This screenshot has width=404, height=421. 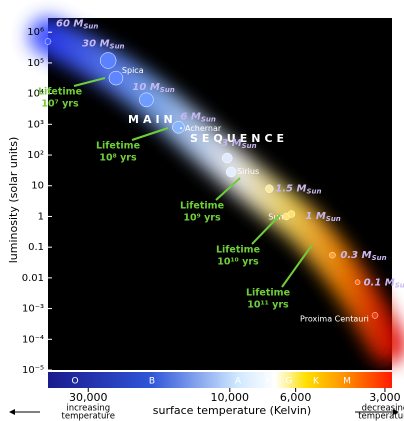 What do you see at coordinates (289, 382) in the screenshot?
I see `spectral-class: G` at bounding box center [289, 382].